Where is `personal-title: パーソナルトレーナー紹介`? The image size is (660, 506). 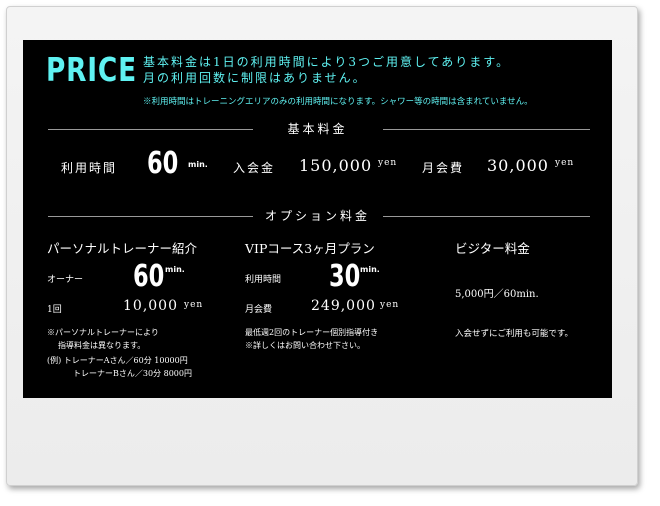
personal-title: パーソナルトレーナー紹介 is located at coordinates (122, 248).